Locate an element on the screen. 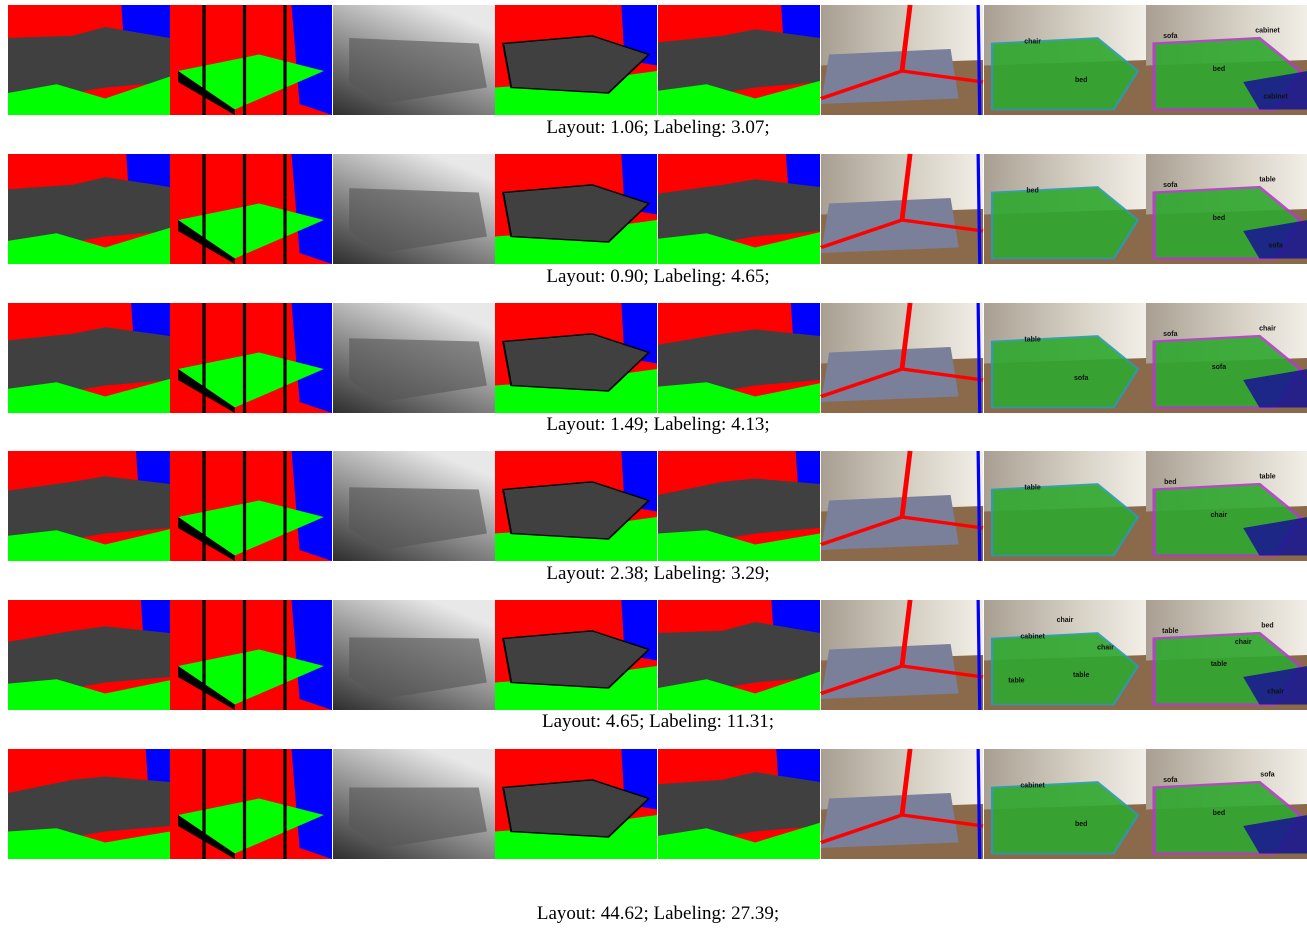 The image size is (1307, 930). label: cabinet is located at coordinates (1032, 786).